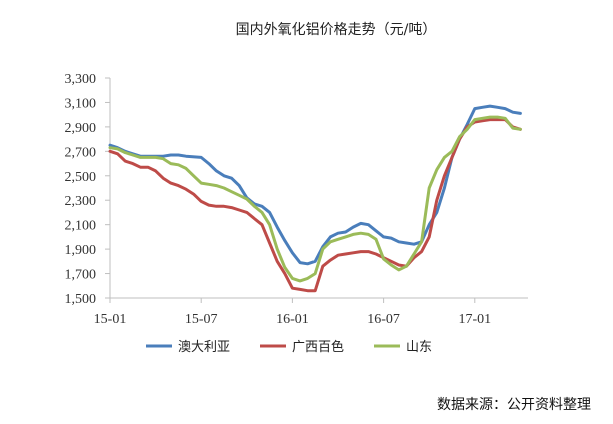 Image resolution: width=613 pixels, height=424 pixels. Describe the element at coordinates (81, 103) in the screenshot. I see `y-tick-label: 3,100` at that location.